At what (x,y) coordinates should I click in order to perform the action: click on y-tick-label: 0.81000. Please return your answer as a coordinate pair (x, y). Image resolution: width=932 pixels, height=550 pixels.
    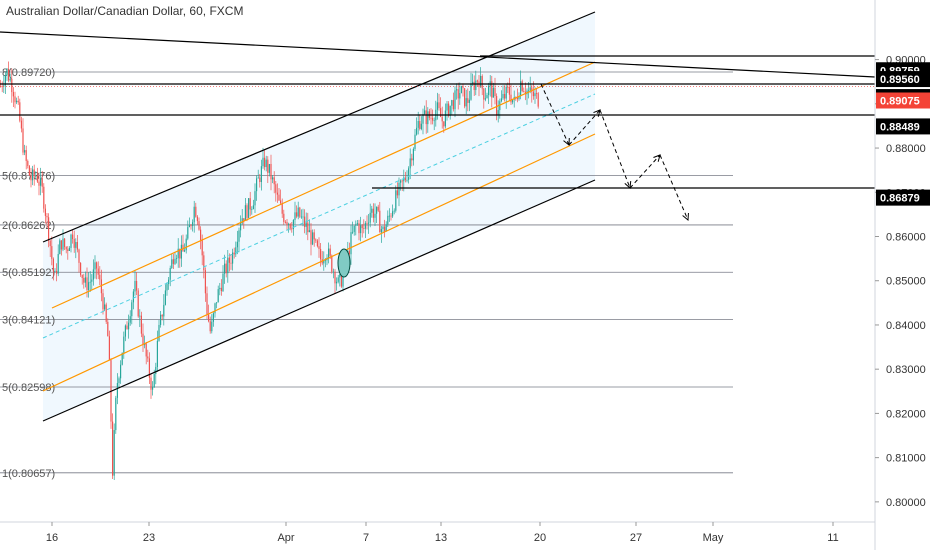
    Looking at the image, I should click on (906, 459).